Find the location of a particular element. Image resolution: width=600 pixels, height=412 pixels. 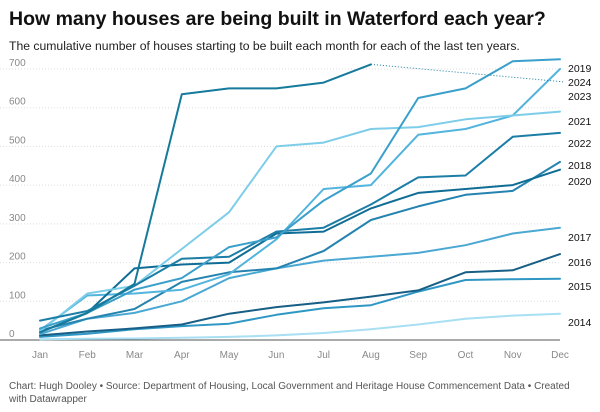

x-tick-label: Aug is located at coordinates (371, 355).